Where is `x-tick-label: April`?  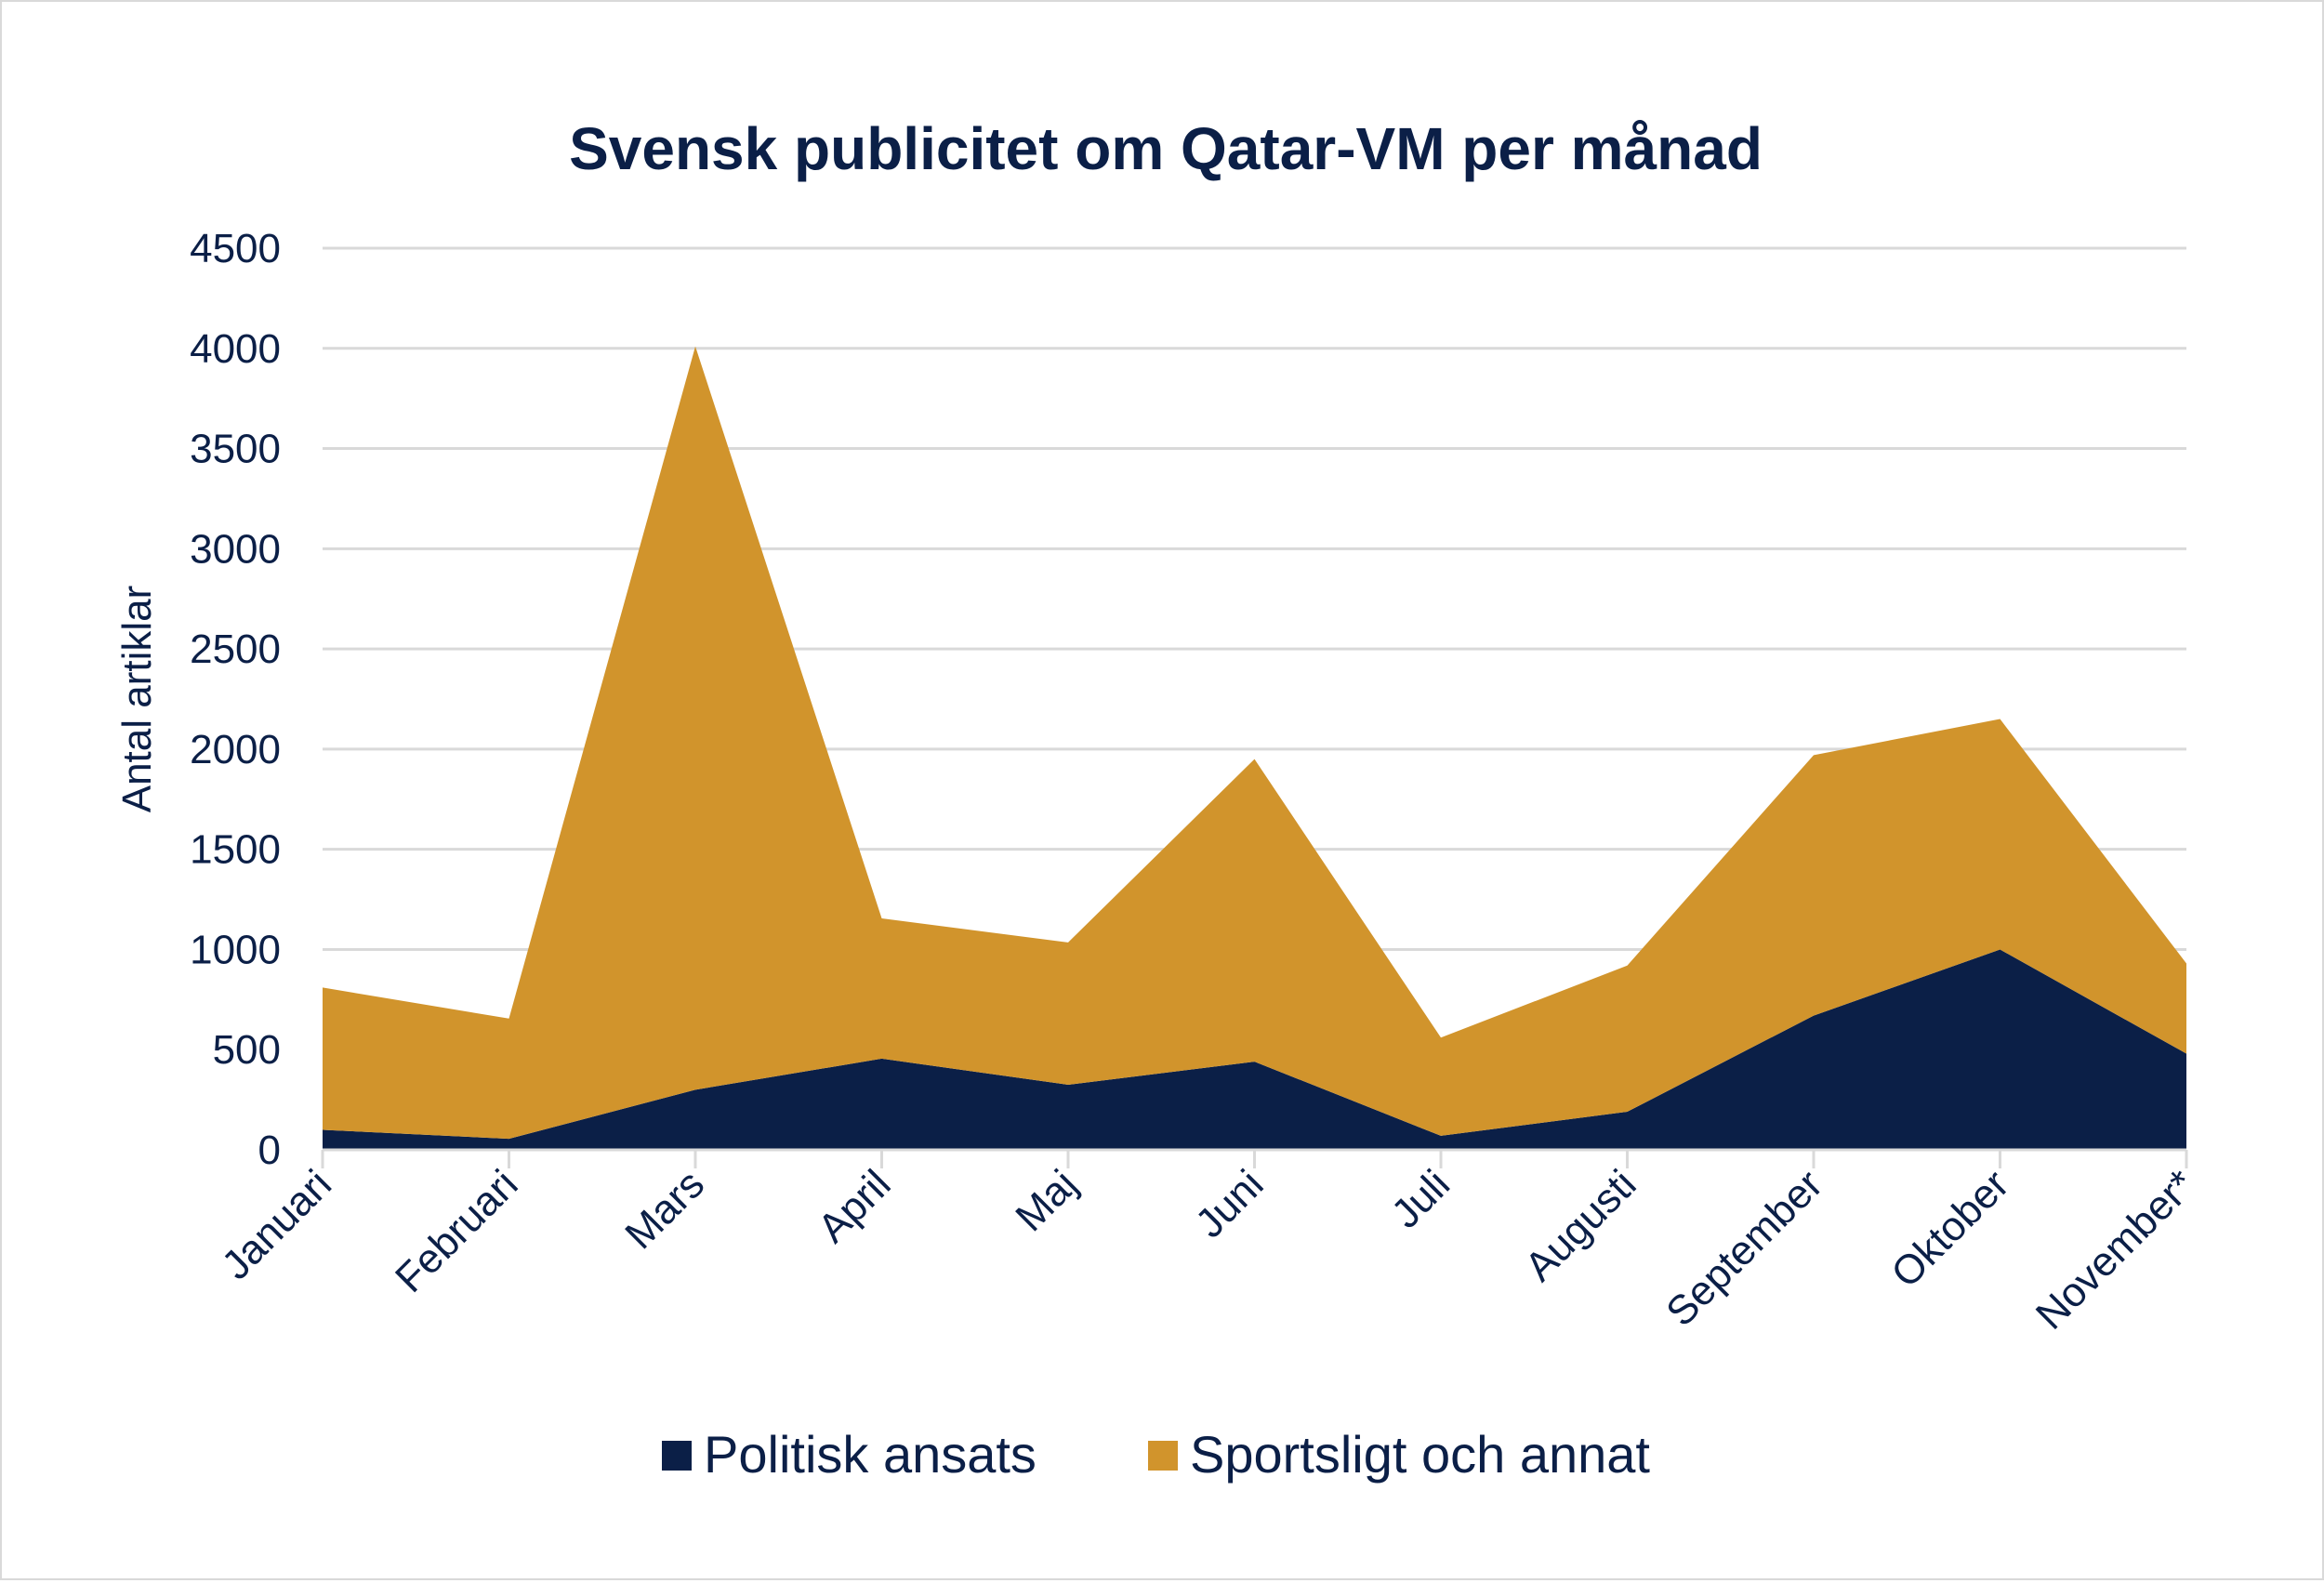 x-tick-label: April is located at coordinates (855, 1206).